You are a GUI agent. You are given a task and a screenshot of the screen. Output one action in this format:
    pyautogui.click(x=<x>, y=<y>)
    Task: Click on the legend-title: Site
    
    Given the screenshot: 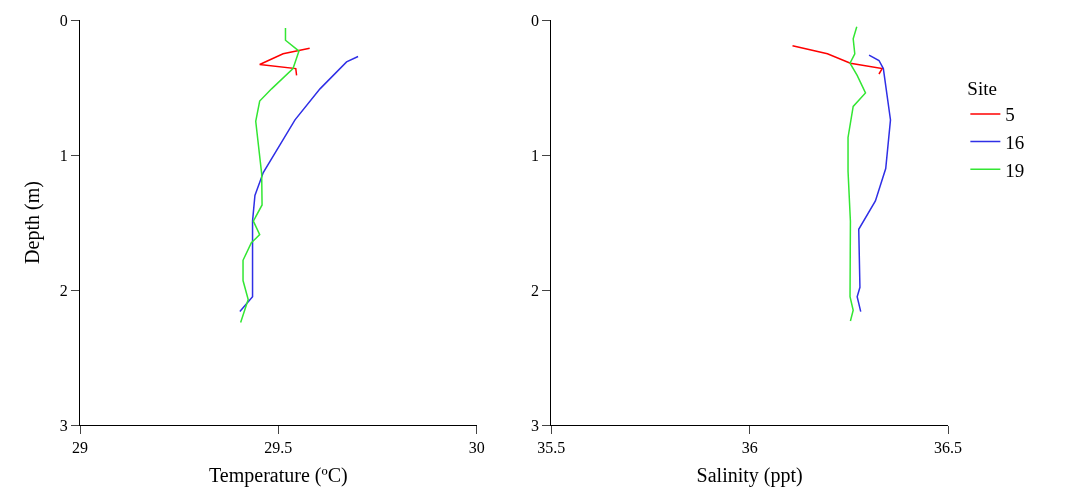 What is the action you would take?
    pyautogui.click(x=982, y=89)
    